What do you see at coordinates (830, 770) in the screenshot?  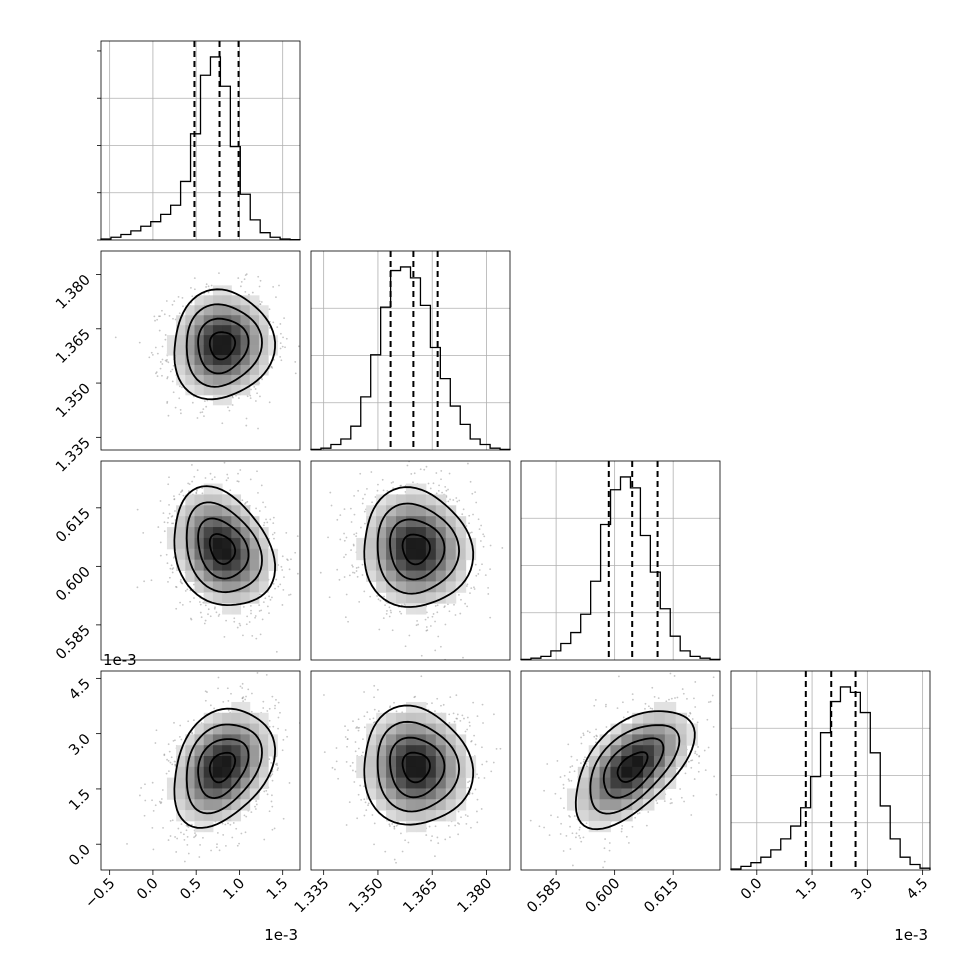 I see `panel-frame` at bounding box center [830, 770].